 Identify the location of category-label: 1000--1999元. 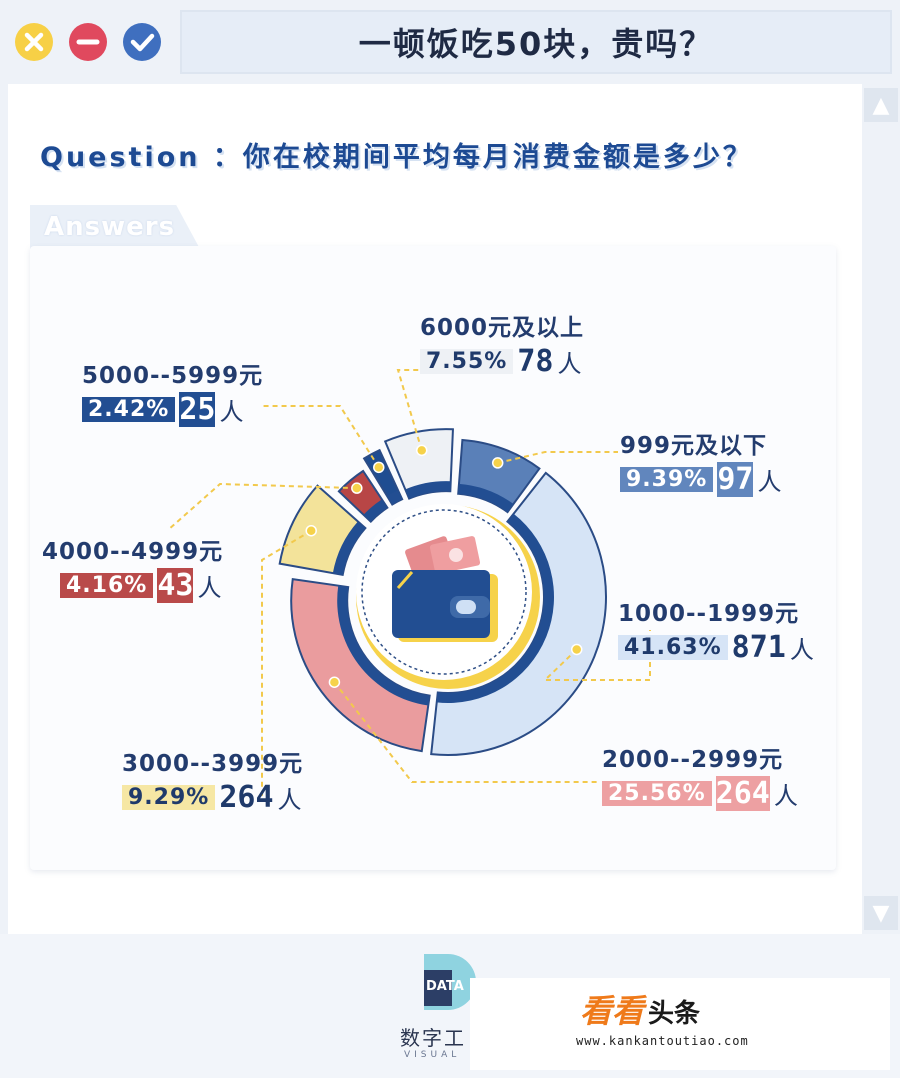
(709, 614).